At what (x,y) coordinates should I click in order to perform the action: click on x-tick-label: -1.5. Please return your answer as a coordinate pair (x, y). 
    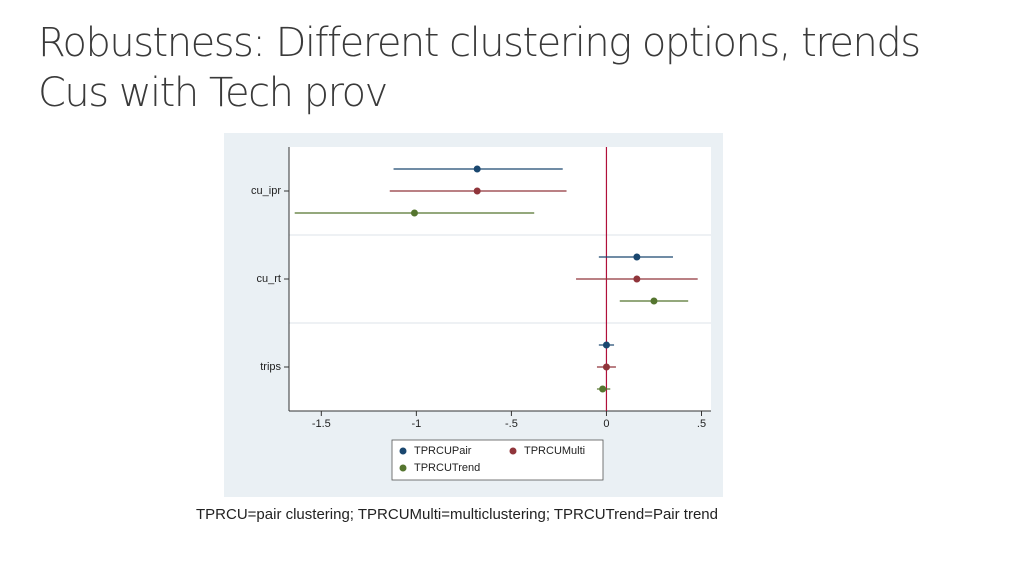
    Looking at the image, I should click on (321, 424).